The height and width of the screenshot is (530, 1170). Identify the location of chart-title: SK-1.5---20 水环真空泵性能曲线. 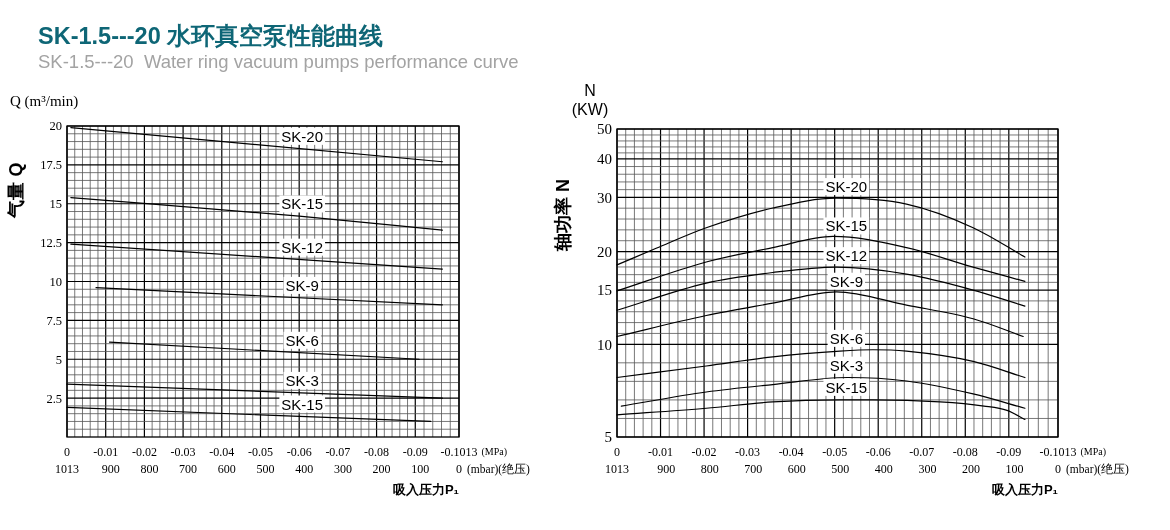
(211, 36).